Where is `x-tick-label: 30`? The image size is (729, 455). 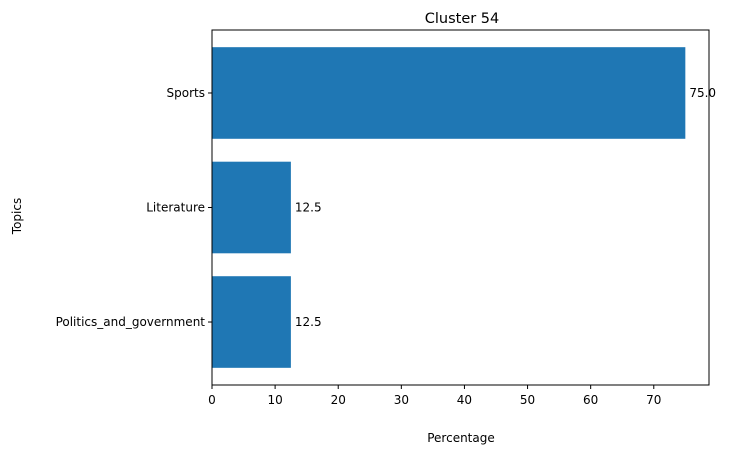 x-tick-label: 30 is located at coordinates (401, 400).